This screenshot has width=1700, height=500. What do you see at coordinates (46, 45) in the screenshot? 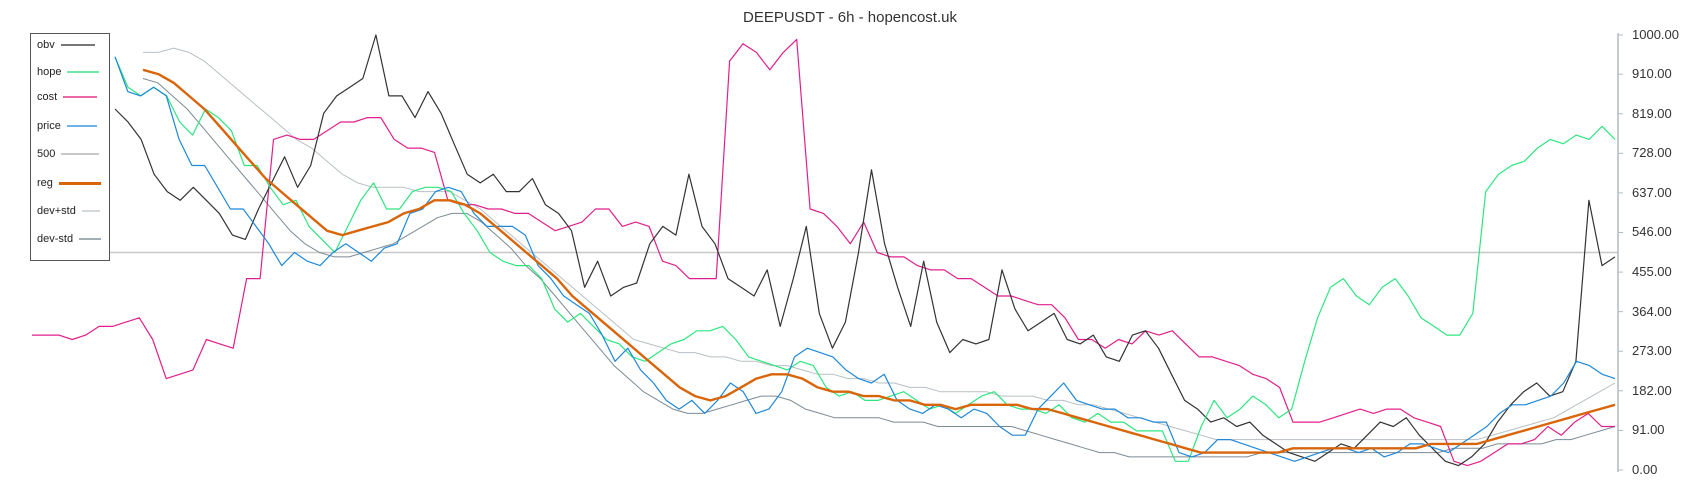
I see `legend-label: obv` at bounding box center [46, 45].